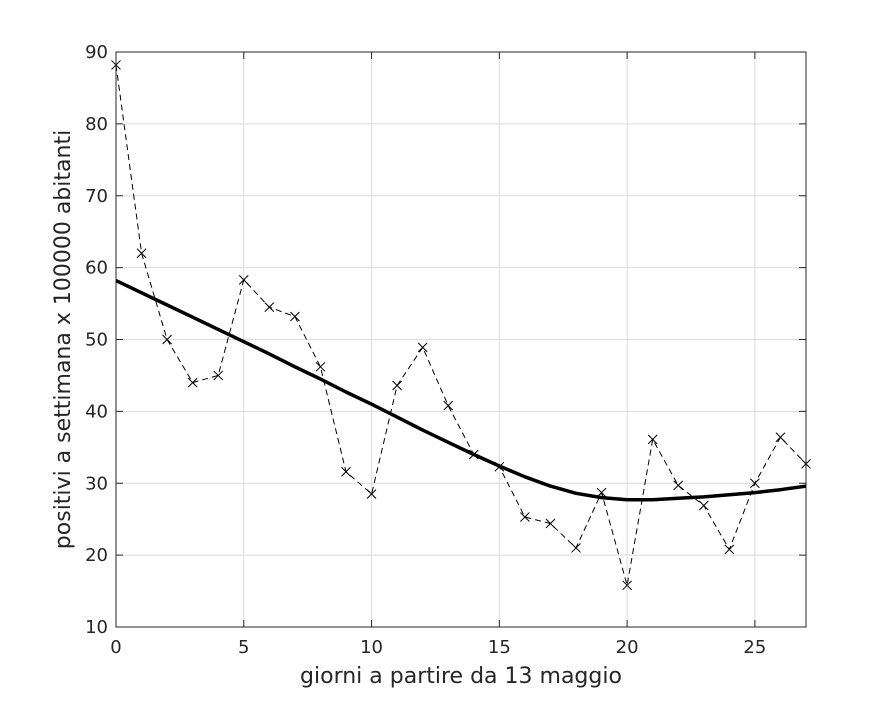 The width and height of the screenshot is (891, 703). What do you see at coordinates (96, 268) in the screenshot?
I see `y-tick-label: 60` at bounding box center [96, 268].